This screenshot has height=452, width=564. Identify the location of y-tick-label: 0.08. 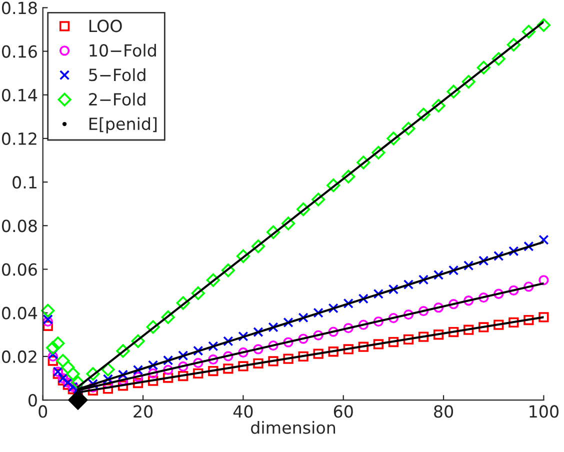
(19, 226).